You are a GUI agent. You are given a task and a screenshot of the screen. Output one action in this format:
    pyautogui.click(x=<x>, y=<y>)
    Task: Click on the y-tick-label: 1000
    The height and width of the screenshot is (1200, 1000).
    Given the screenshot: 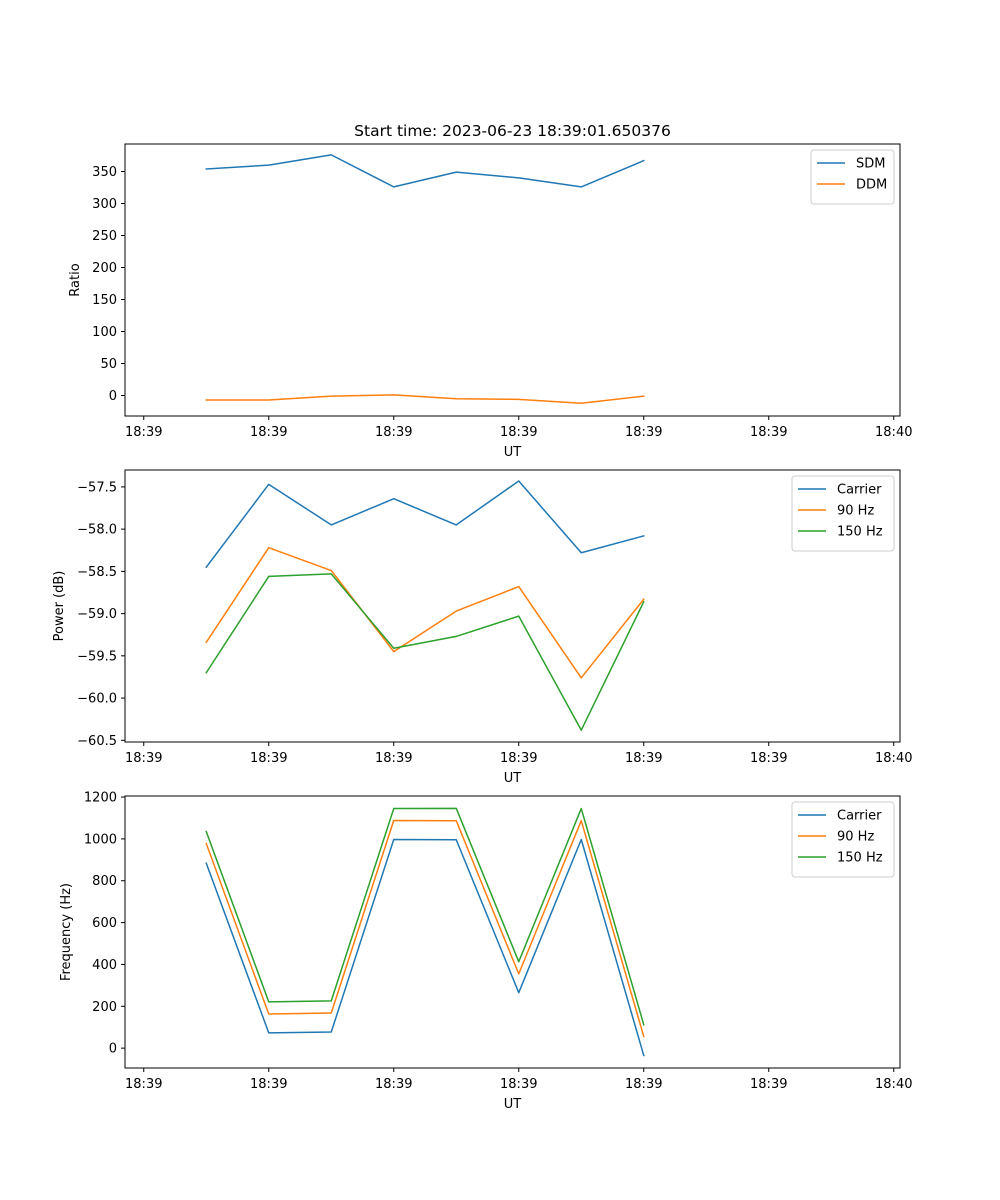 What is the action you would take?
    pyautogui.click(x=100, y=839)
    